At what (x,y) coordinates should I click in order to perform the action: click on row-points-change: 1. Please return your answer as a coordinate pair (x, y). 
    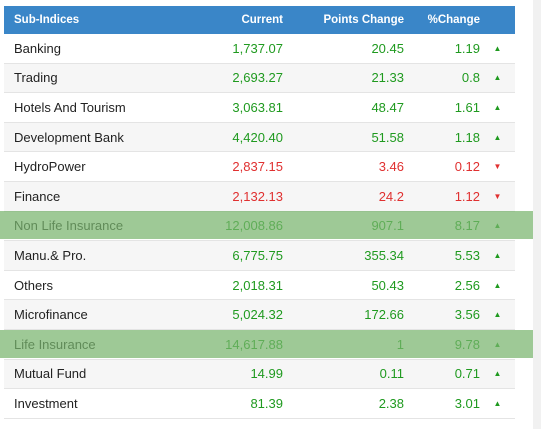
    Looking at the image, I should click on (400, 344).